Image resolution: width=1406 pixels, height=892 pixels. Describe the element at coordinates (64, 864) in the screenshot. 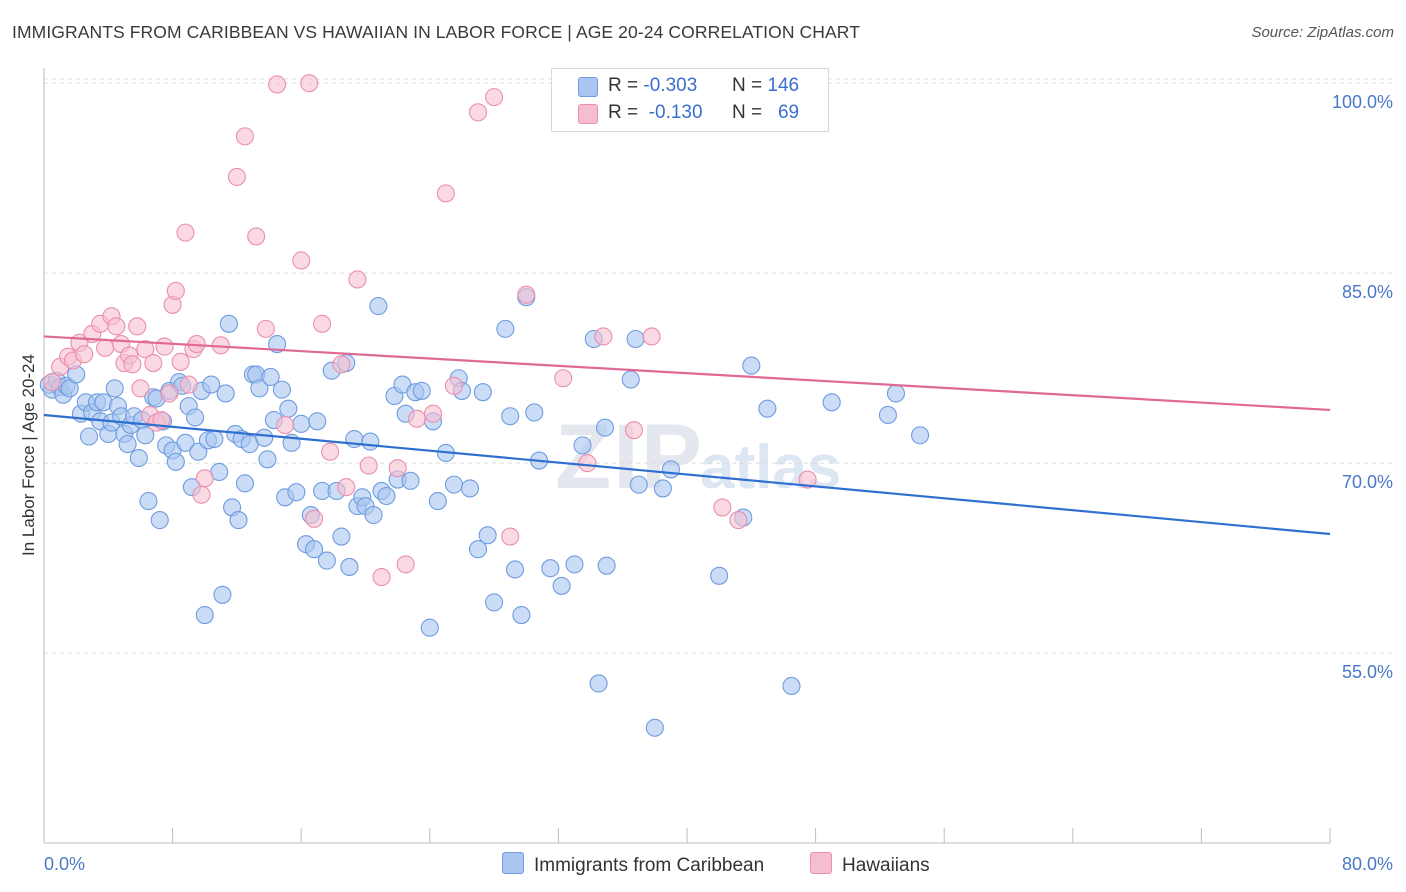

I see `x-tick-label-min: 0.0%` at that location.